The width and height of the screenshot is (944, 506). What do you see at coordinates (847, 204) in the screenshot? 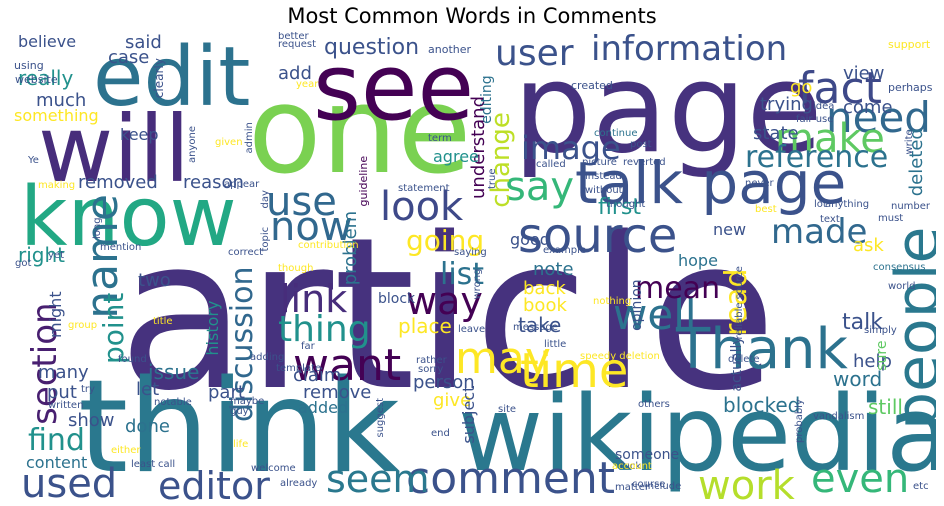
I see `word-anything: anything` at bounding box center [847, 204].